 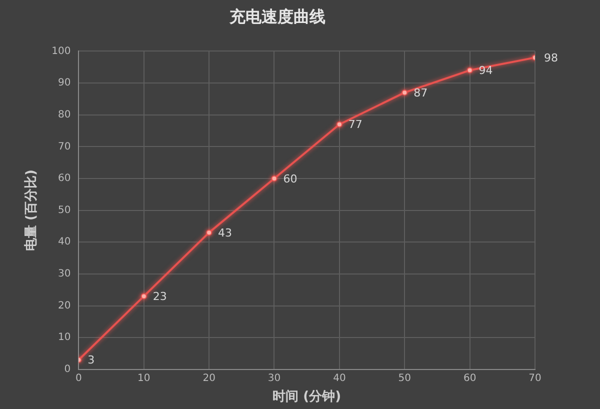 What do you see at coordinates (209, 378) in the screenshot?
I see `x-tick-label: 20` at bounding box center [209, 378].